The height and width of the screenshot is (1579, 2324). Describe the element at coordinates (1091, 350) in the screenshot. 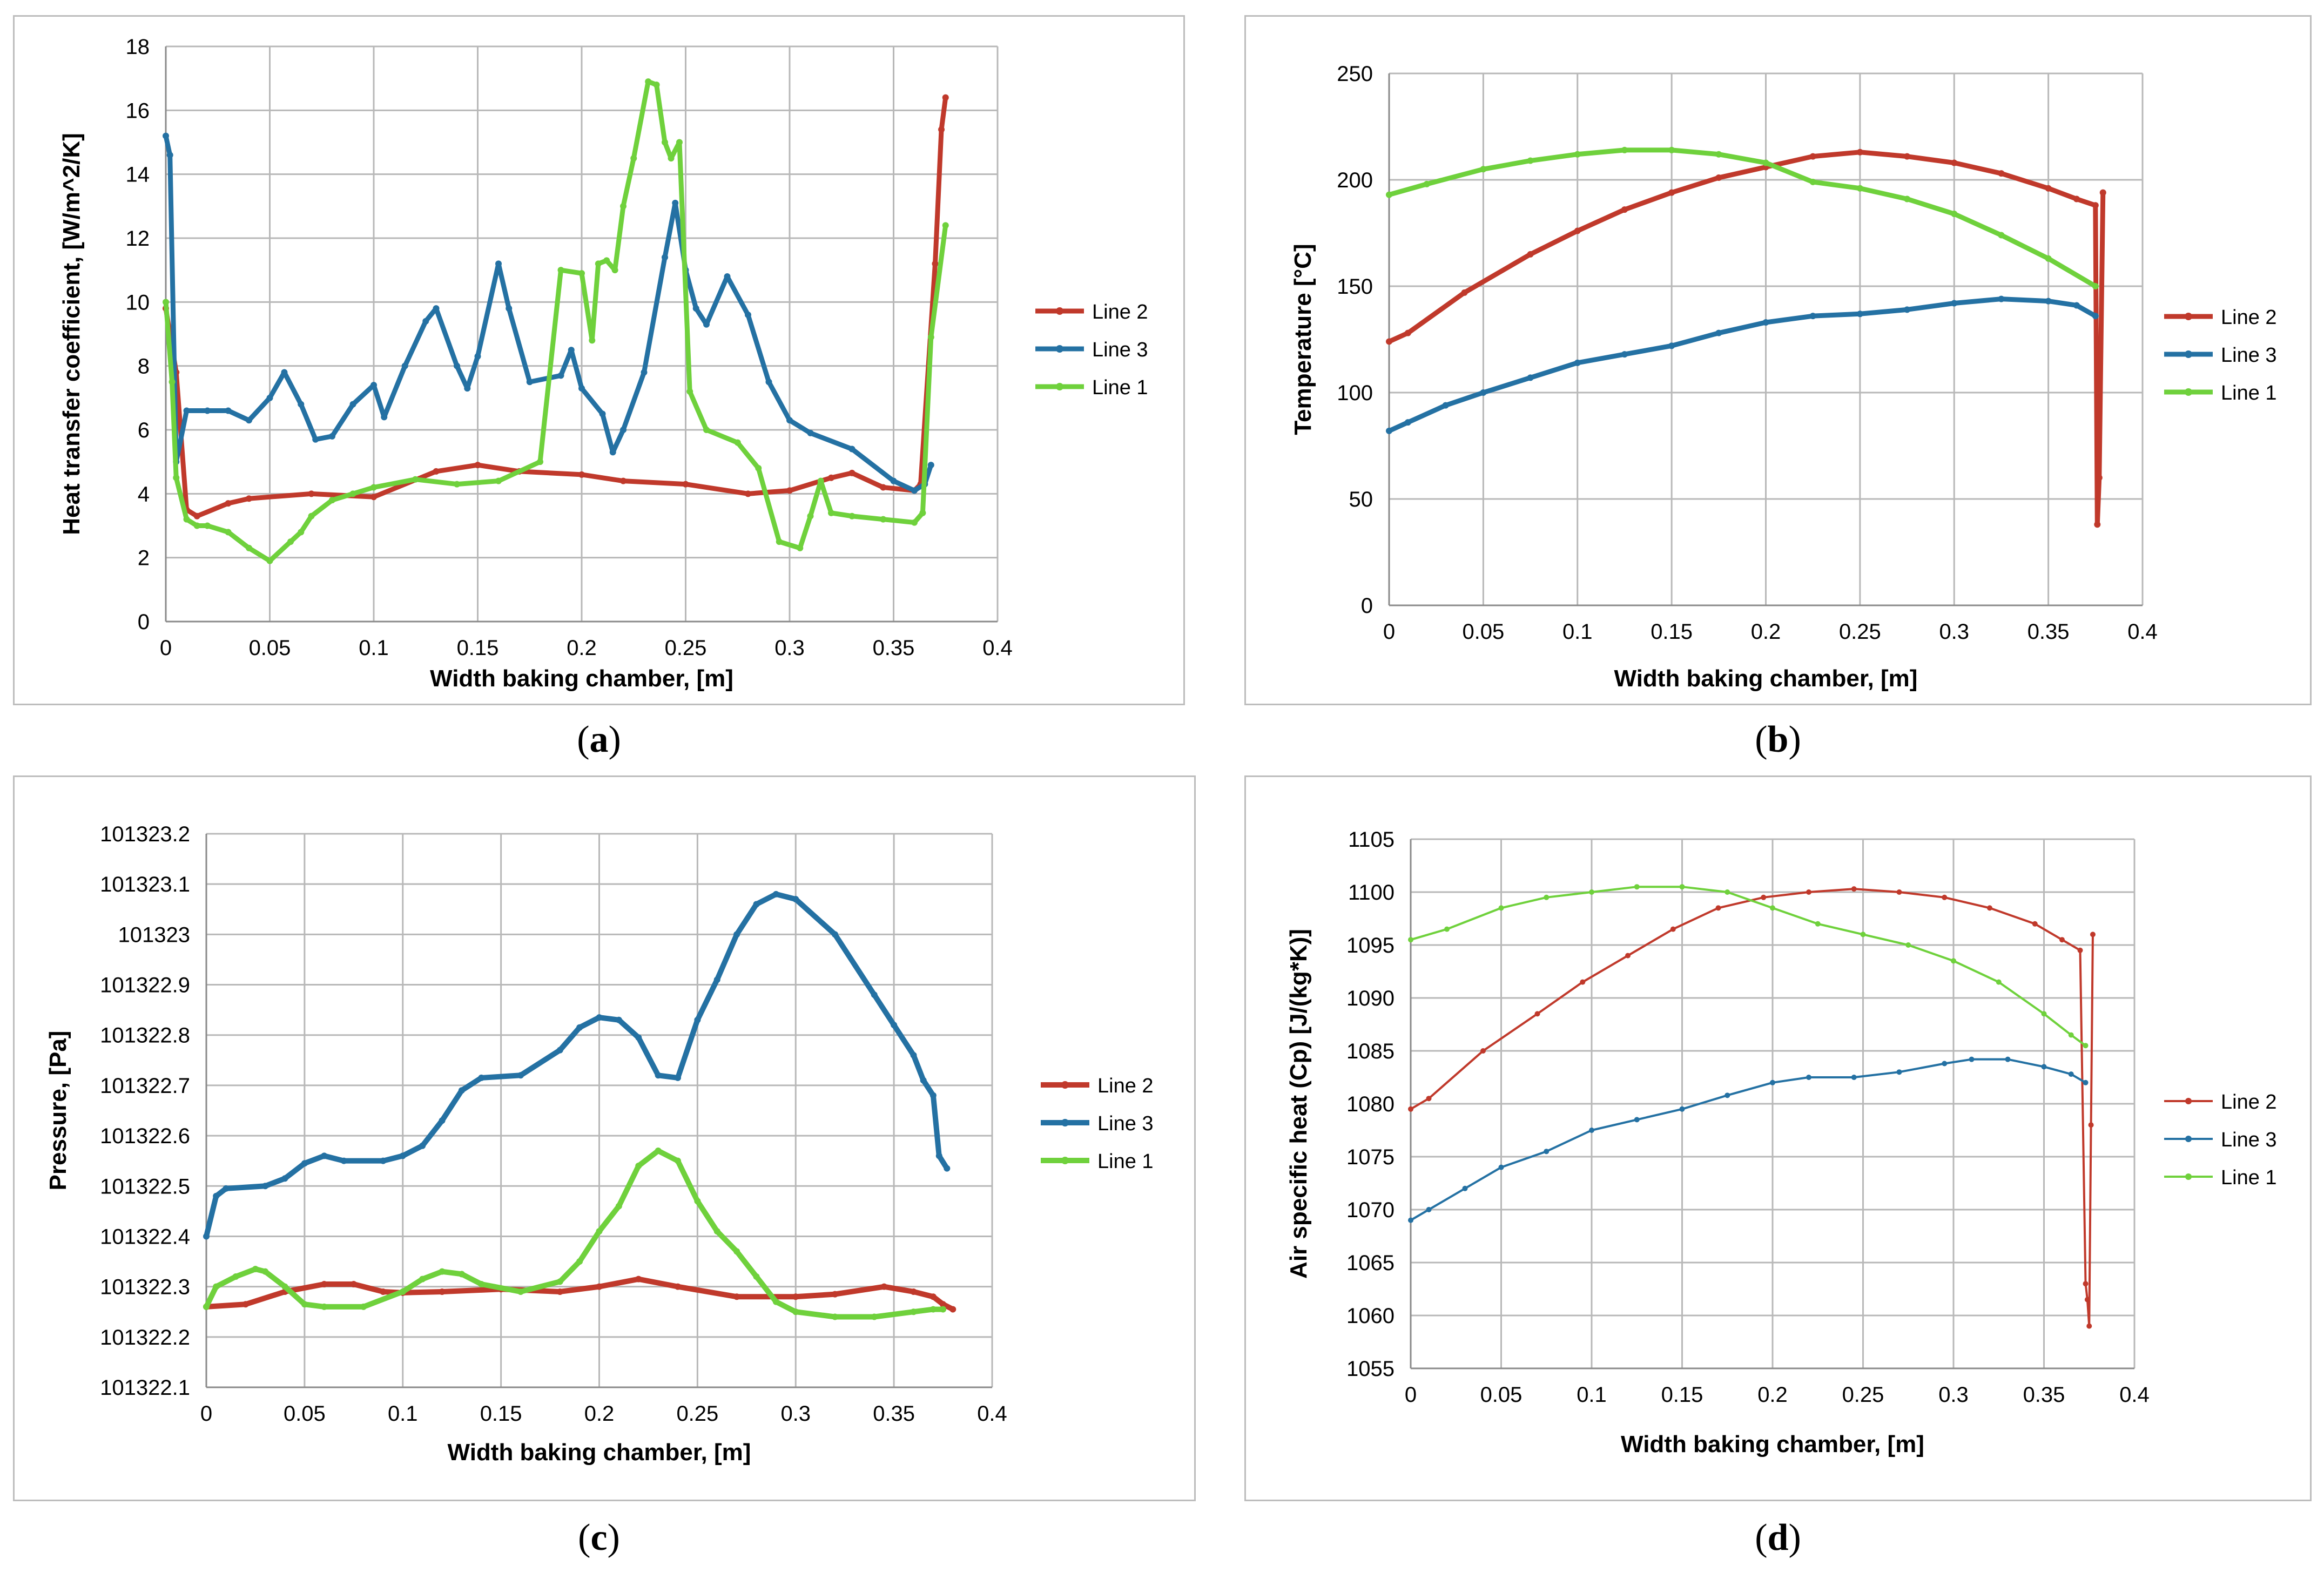

I see `chart-a-legend: Line 2 Line 3 Line 1` at that location.